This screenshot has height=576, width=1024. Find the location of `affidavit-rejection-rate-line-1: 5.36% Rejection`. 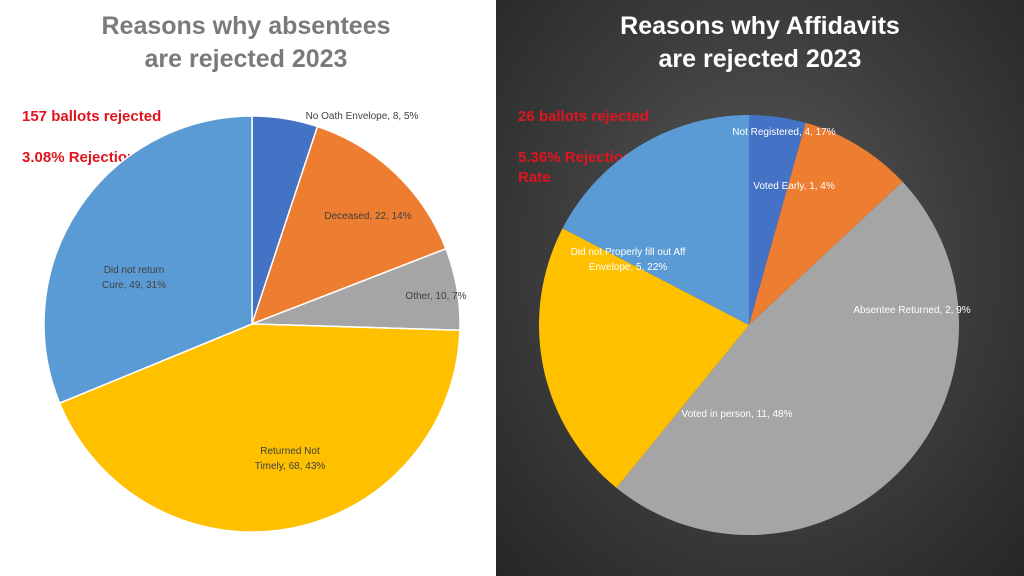

affidavit-rejection-rate-line-1: 5.36% Rejection is located at coordinates (575, 157).